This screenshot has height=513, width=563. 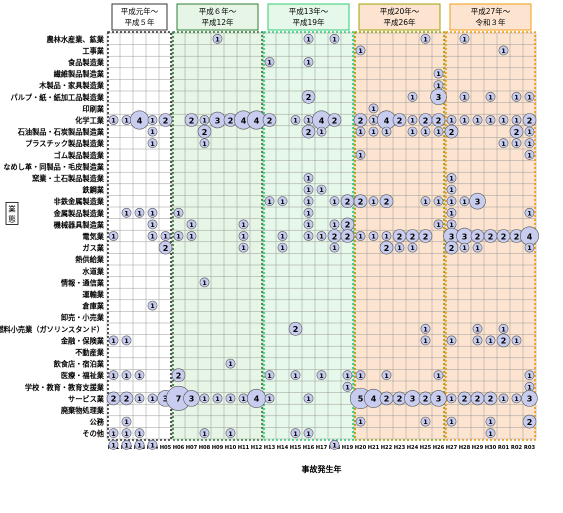 I want to click on x-tick-label: H17, so click(x=322, y=448).